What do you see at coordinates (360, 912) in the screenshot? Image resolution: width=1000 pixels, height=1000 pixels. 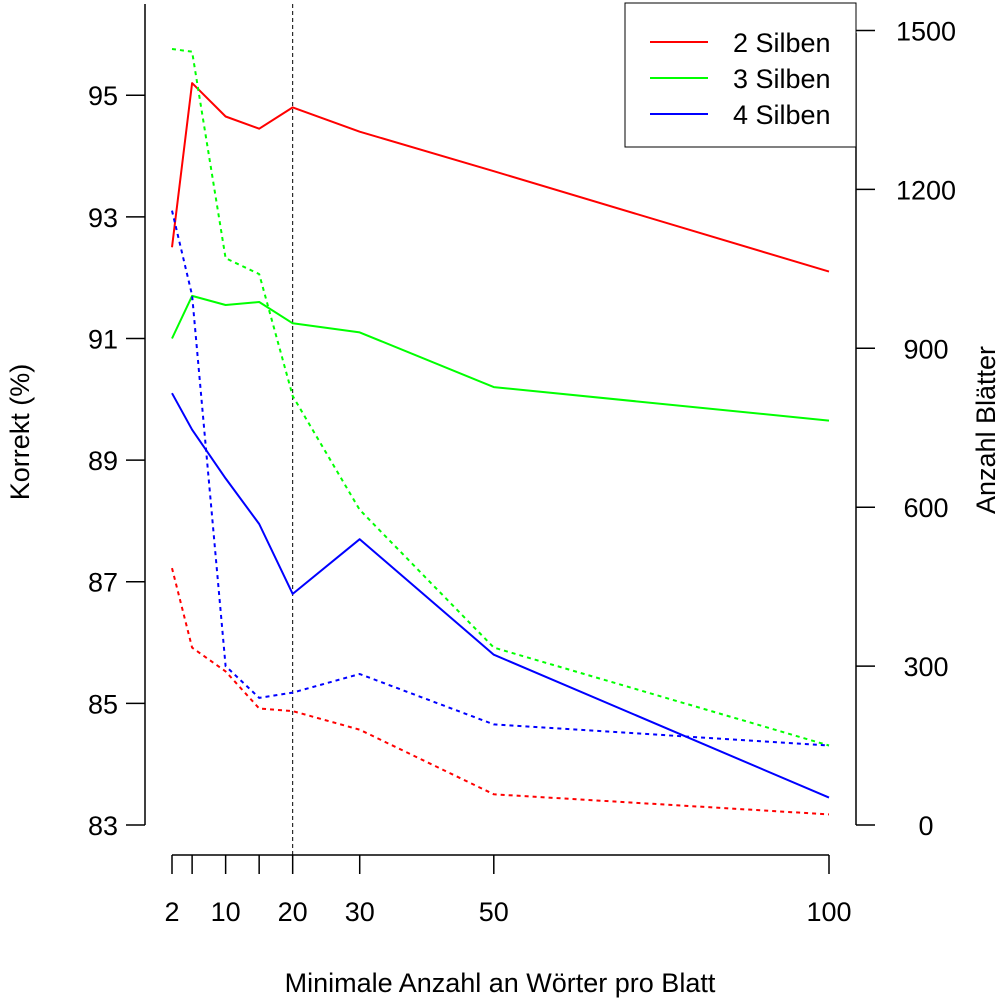 I see `x-tick-label: 30` at bounding box center [360, 912].